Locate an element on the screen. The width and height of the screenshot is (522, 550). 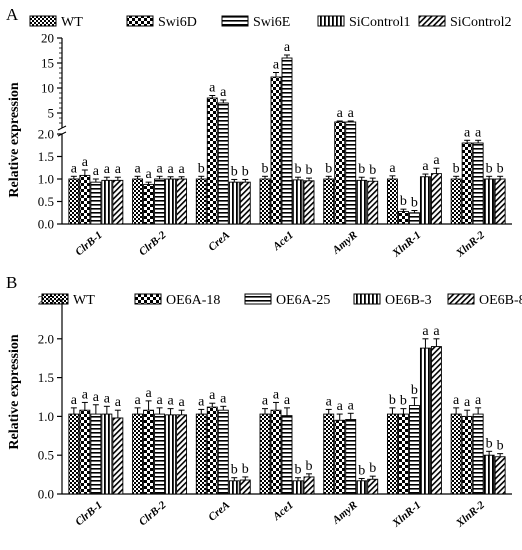
panel-b-legend-label-4: OE6B-8 is located at coordinates (500, 300).